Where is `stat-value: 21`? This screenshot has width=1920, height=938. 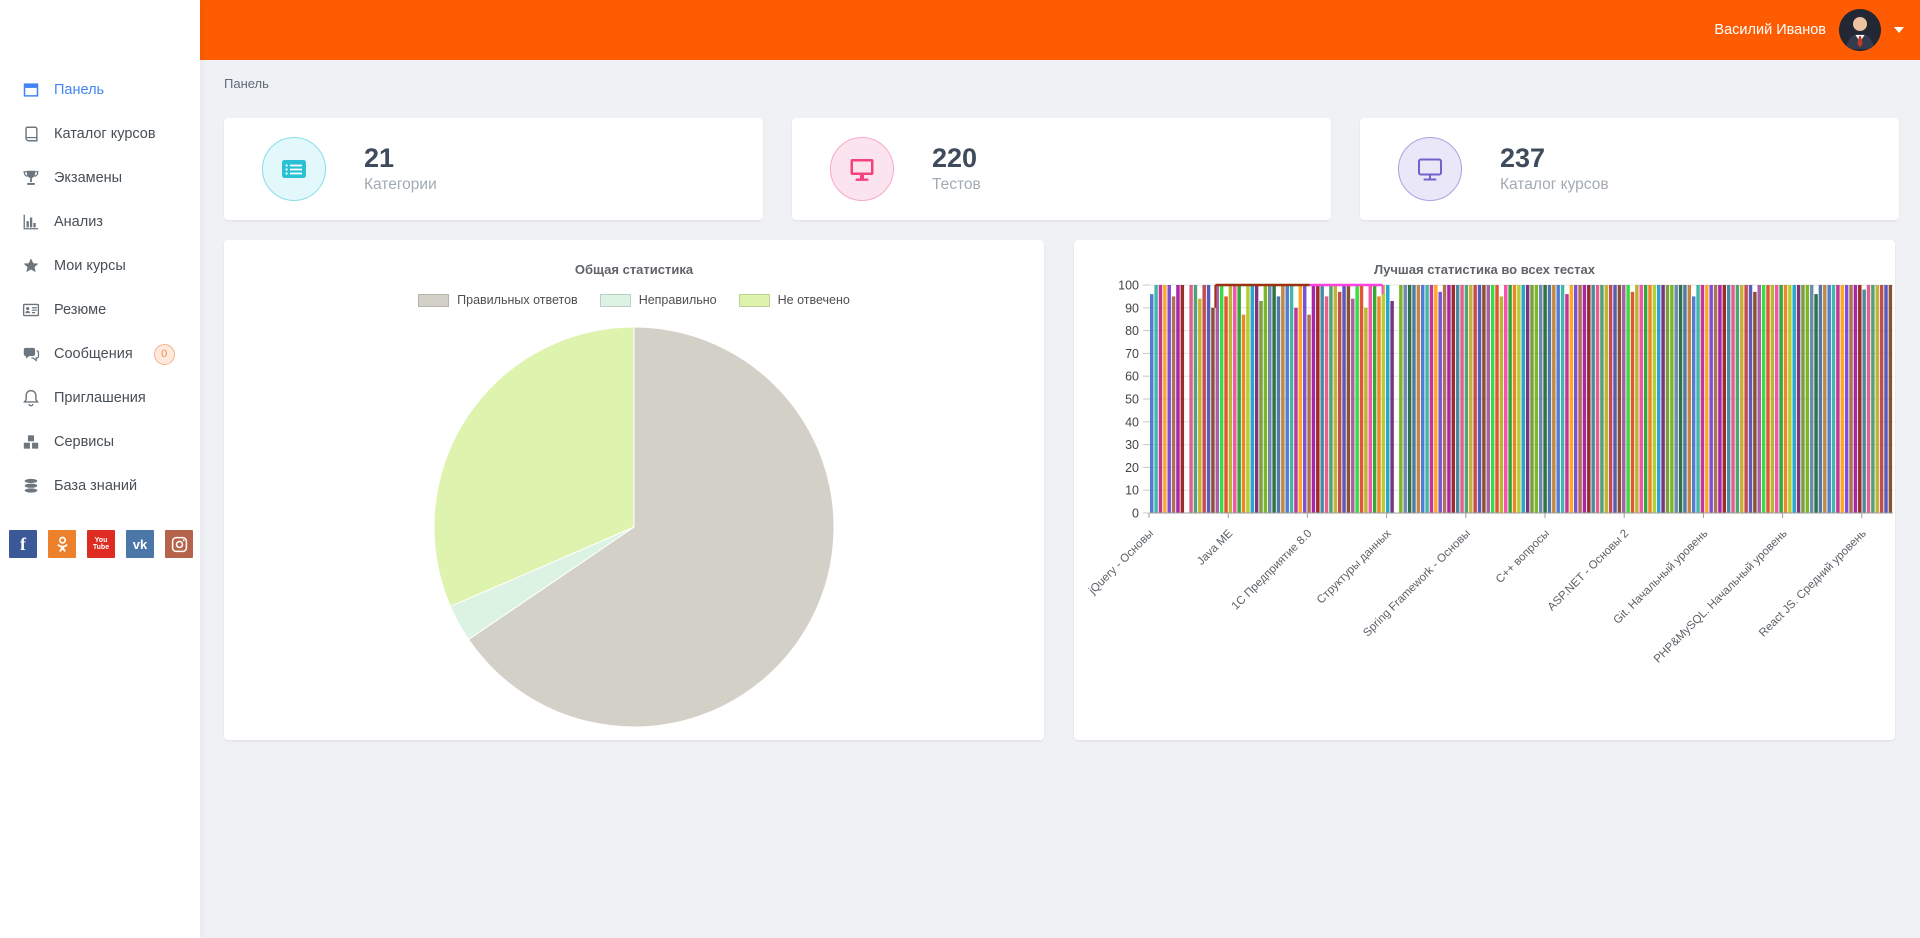 stat-value: 21 is located at coordinates (379, 158).